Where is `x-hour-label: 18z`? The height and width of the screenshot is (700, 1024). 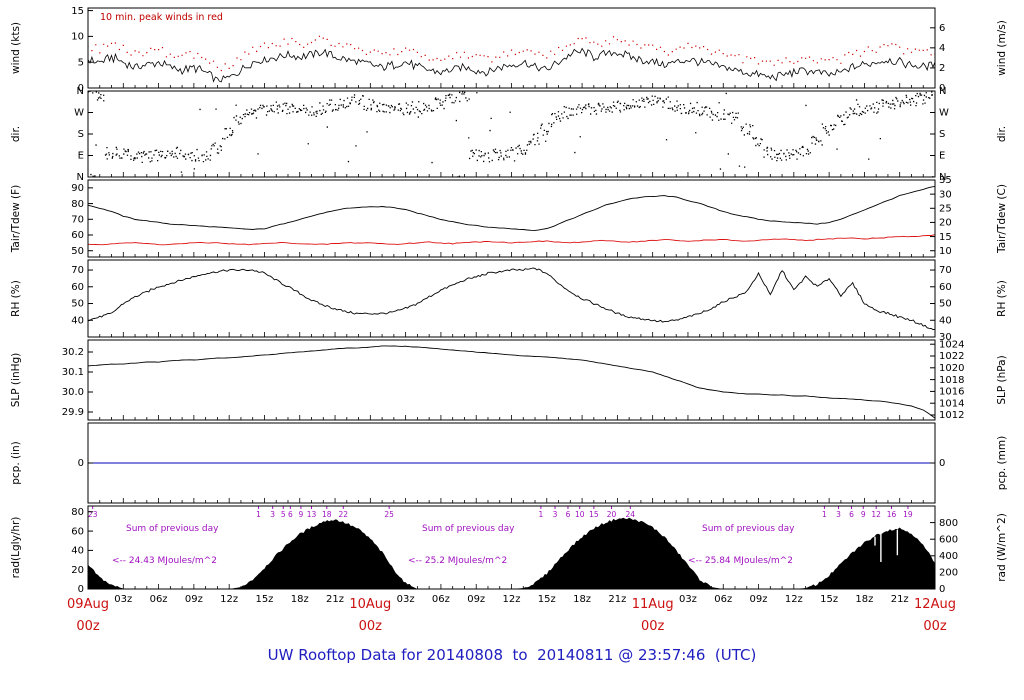 x-hour-label: 18z is located at coordinates (300, 599).